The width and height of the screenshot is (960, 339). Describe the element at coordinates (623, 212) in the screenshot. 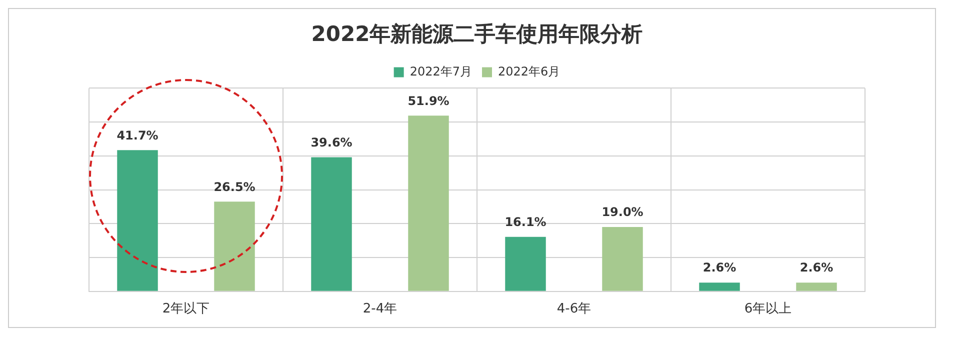

I see `data-label: 19.0%` at that location.